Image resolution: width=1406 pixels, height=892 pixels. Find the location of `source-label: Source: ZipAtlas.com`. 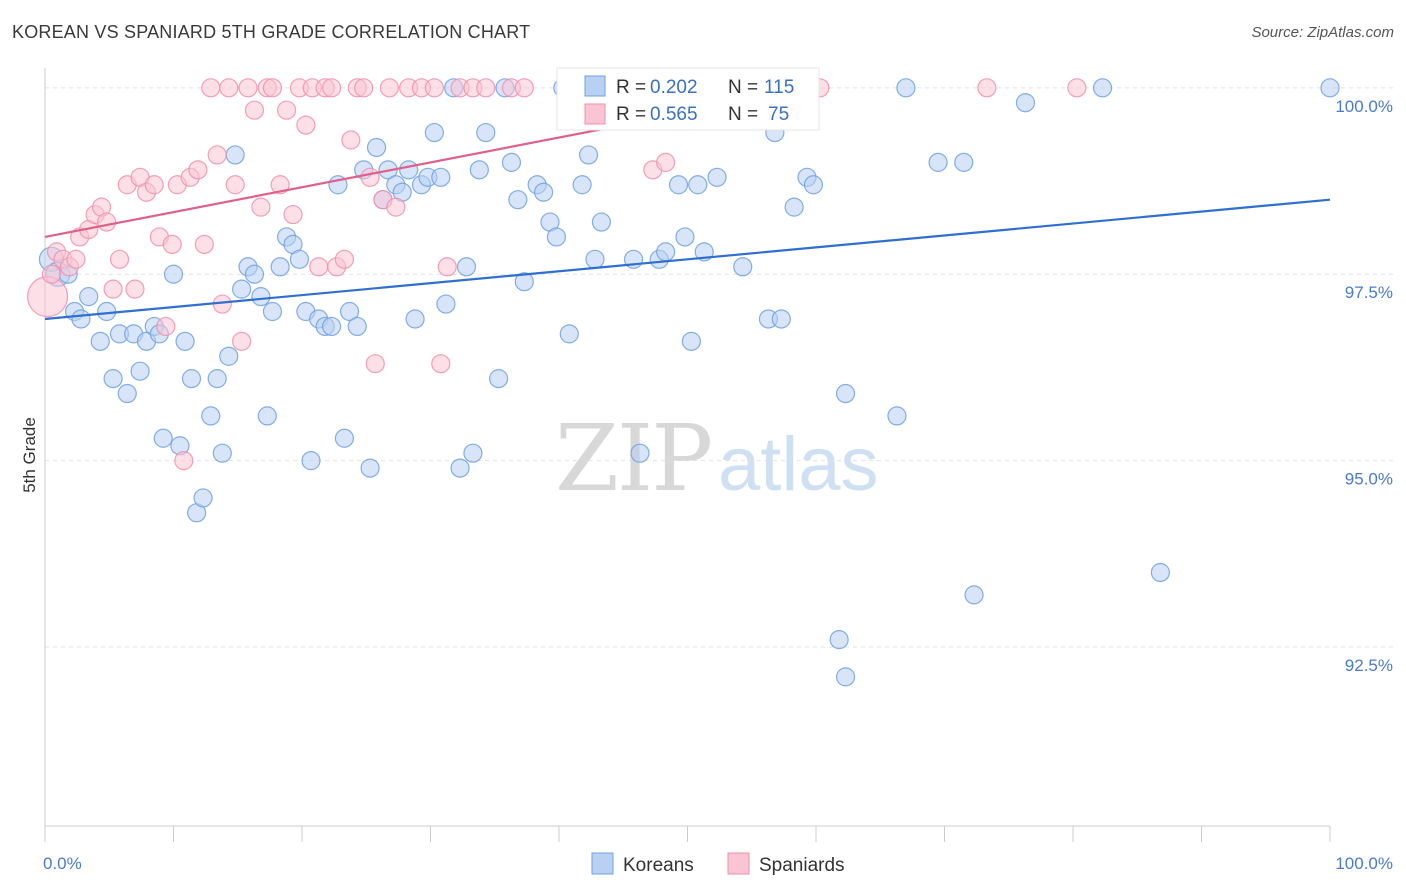

source-label: Source: ZipAtlas.com is located at coordinates (1322, 32).